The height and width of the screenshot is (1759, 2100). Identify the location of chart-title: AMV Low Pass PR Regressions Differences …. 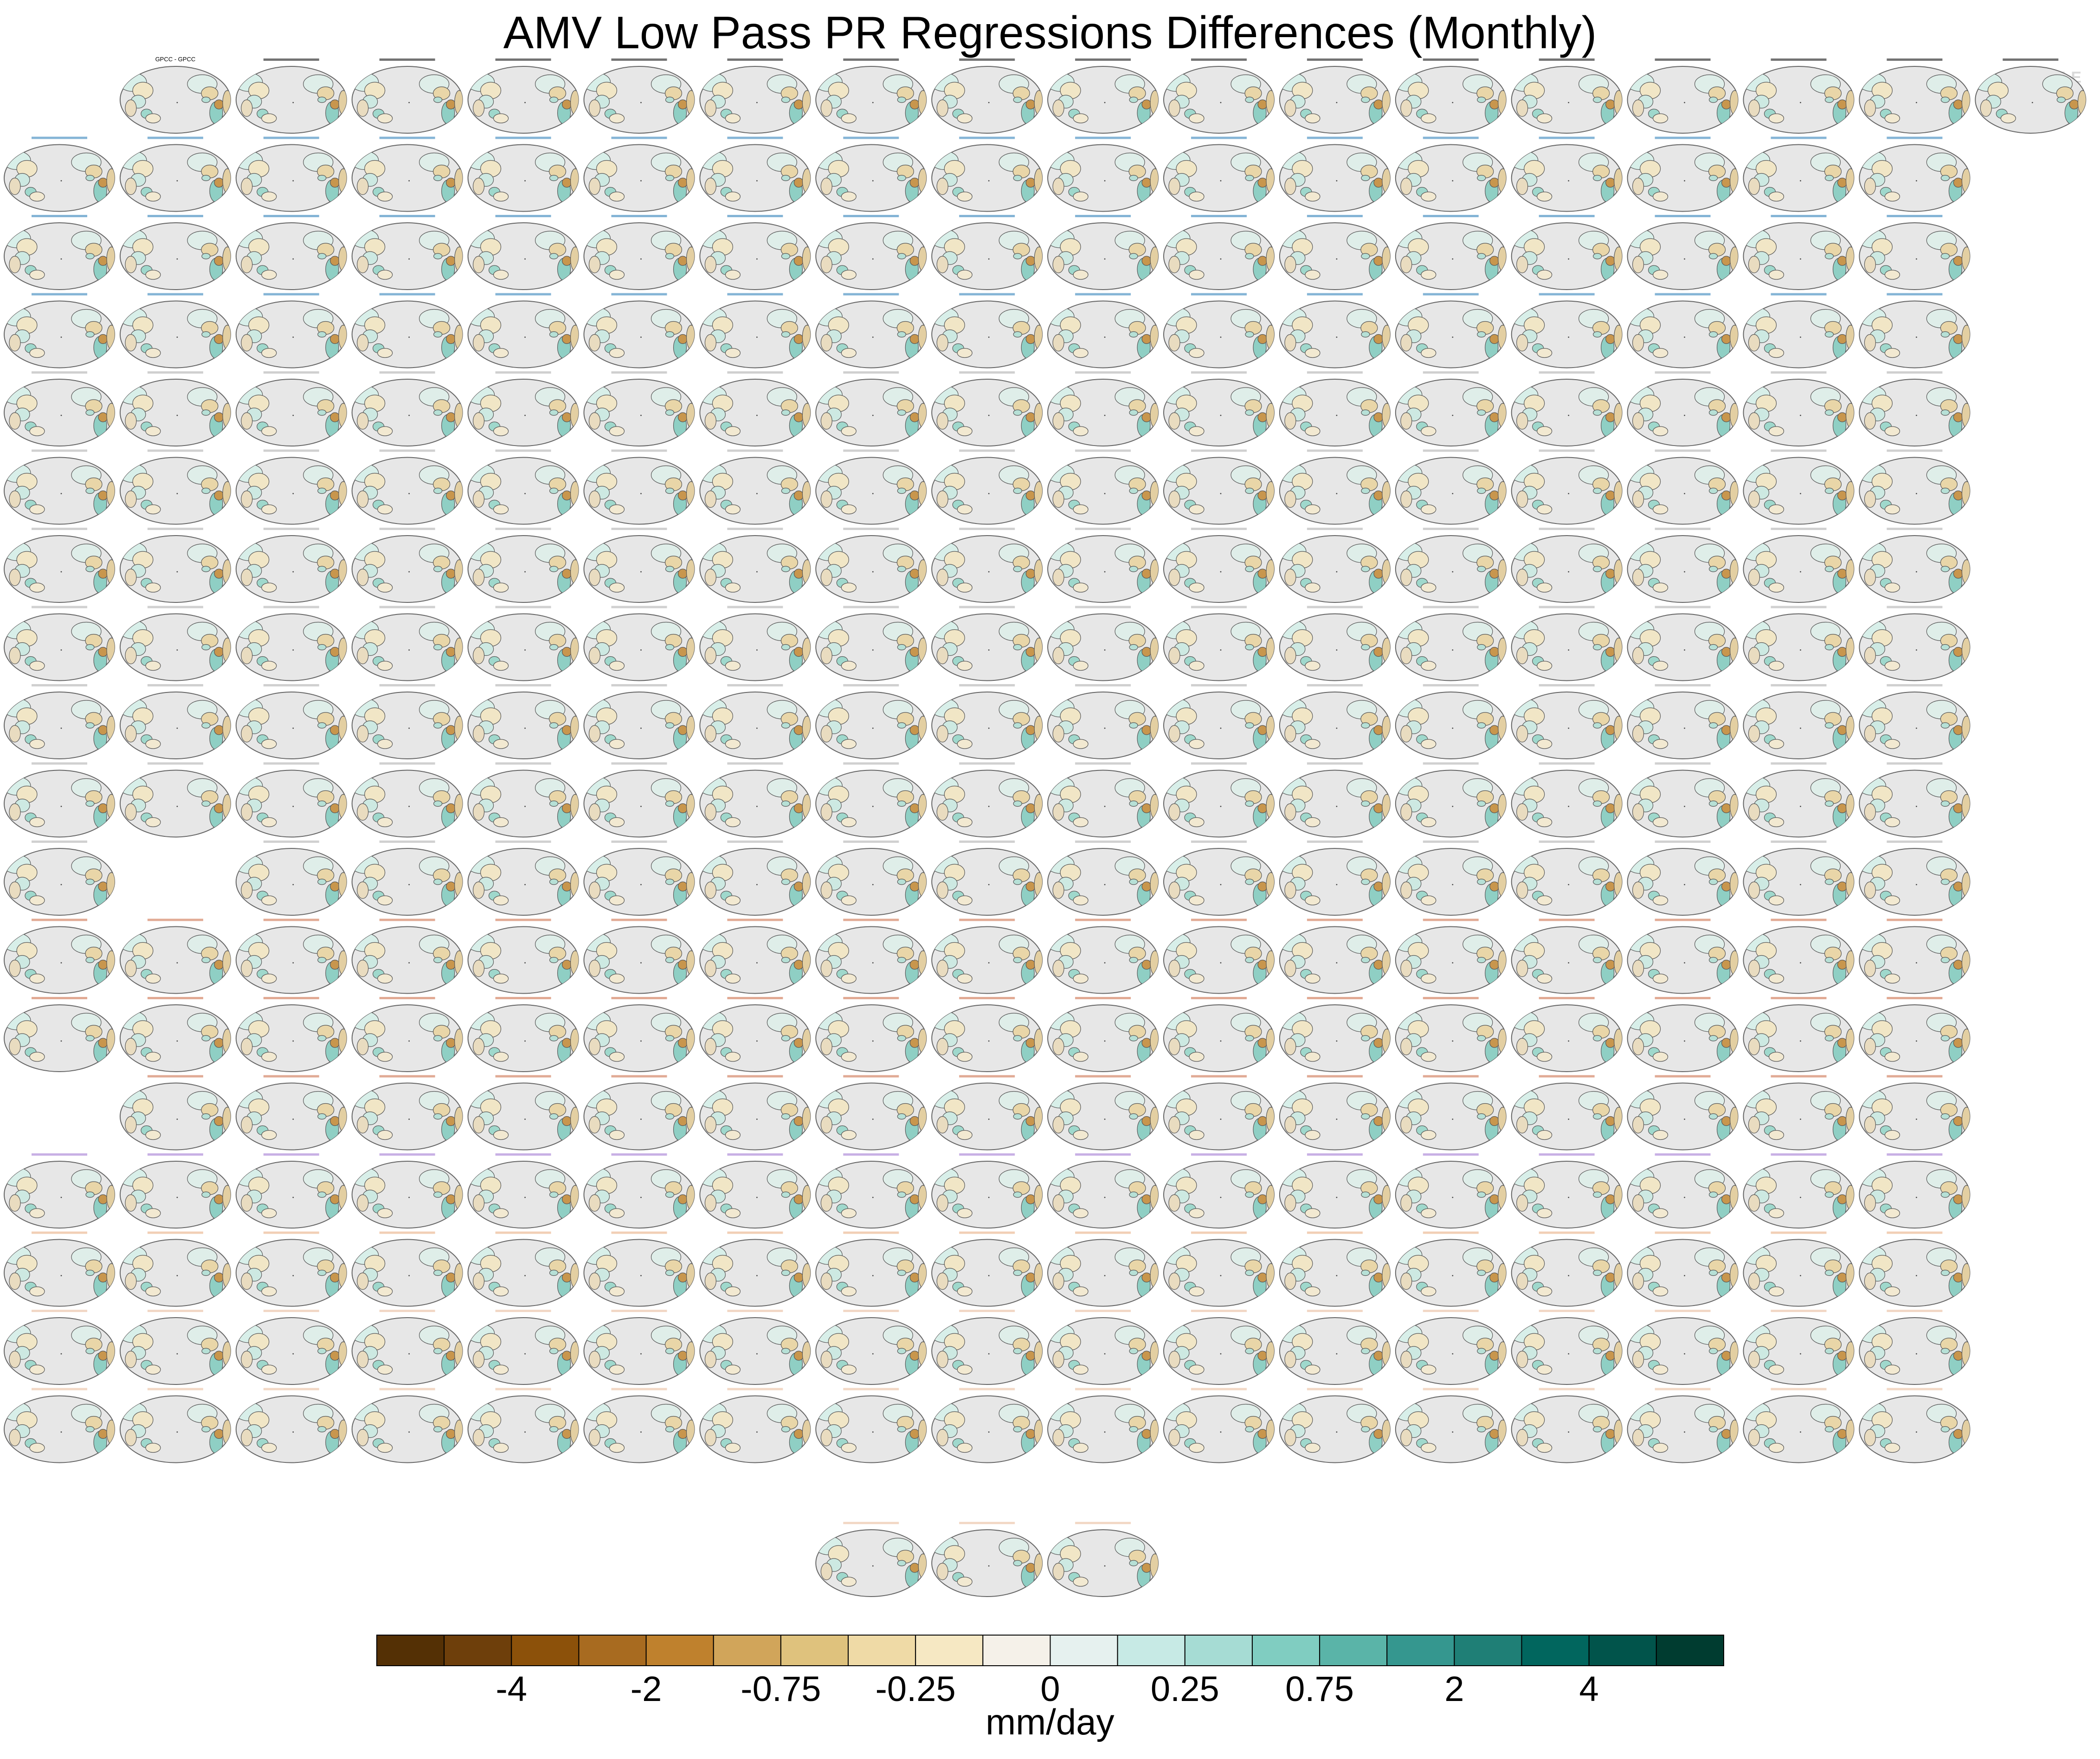
(1050, 32).